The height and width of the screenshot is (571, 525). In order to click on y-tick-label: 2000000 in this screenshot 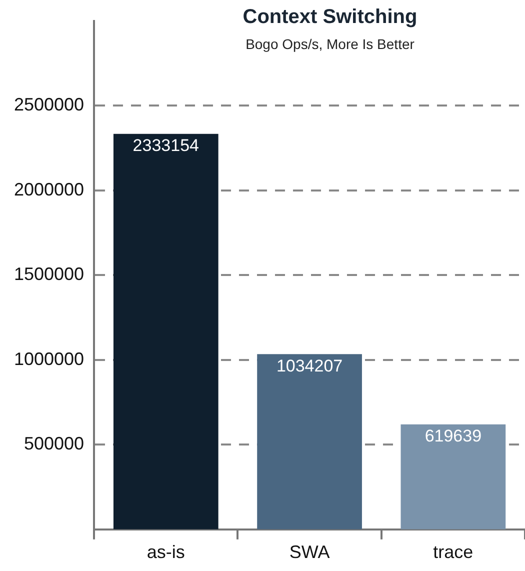, I will do `click(49, 189)`.